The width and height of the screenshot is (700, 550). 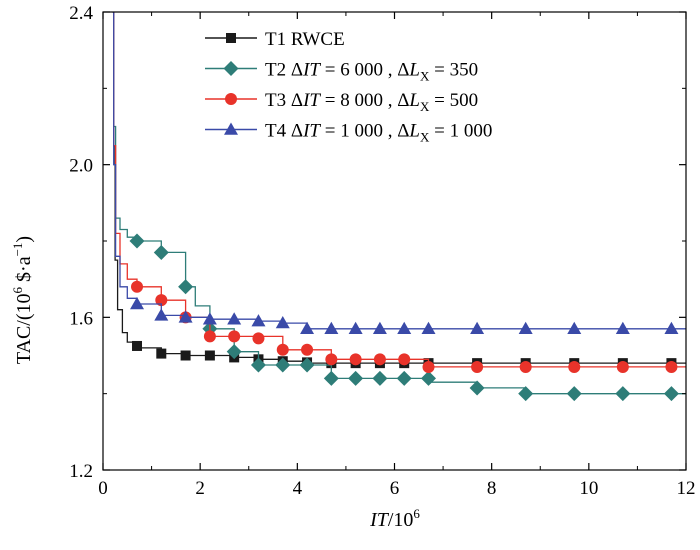 What do you see at coordinates (414, 100) in the screenshot?
I see `legend-label-3-part-3: L` at bounding box center [414, 100].